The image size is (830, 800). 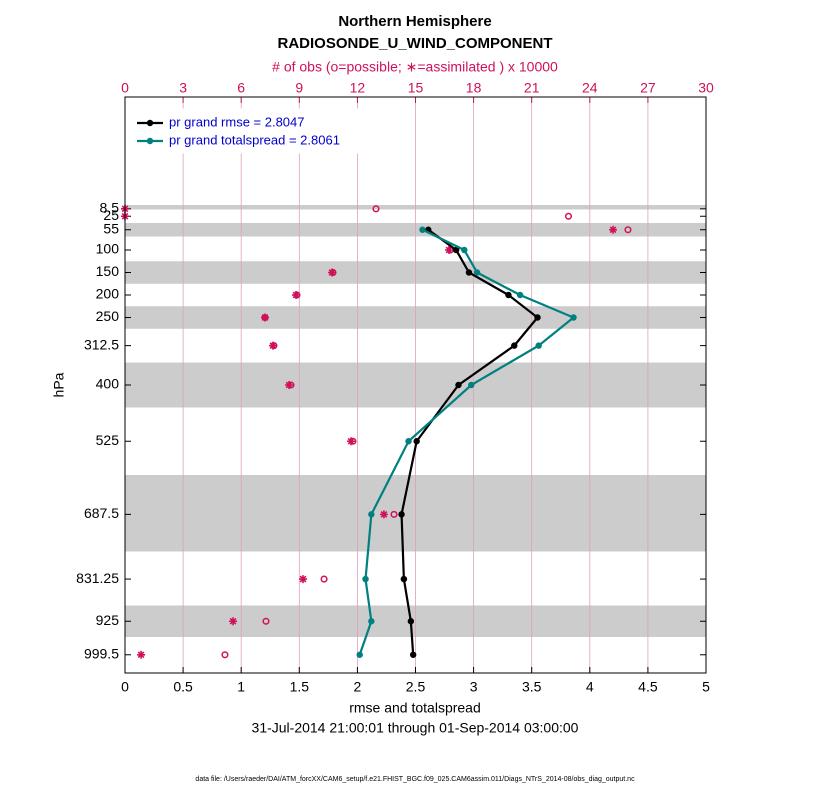 I want to click on x-tick-label: 1.5, so click(x=300, y=687).